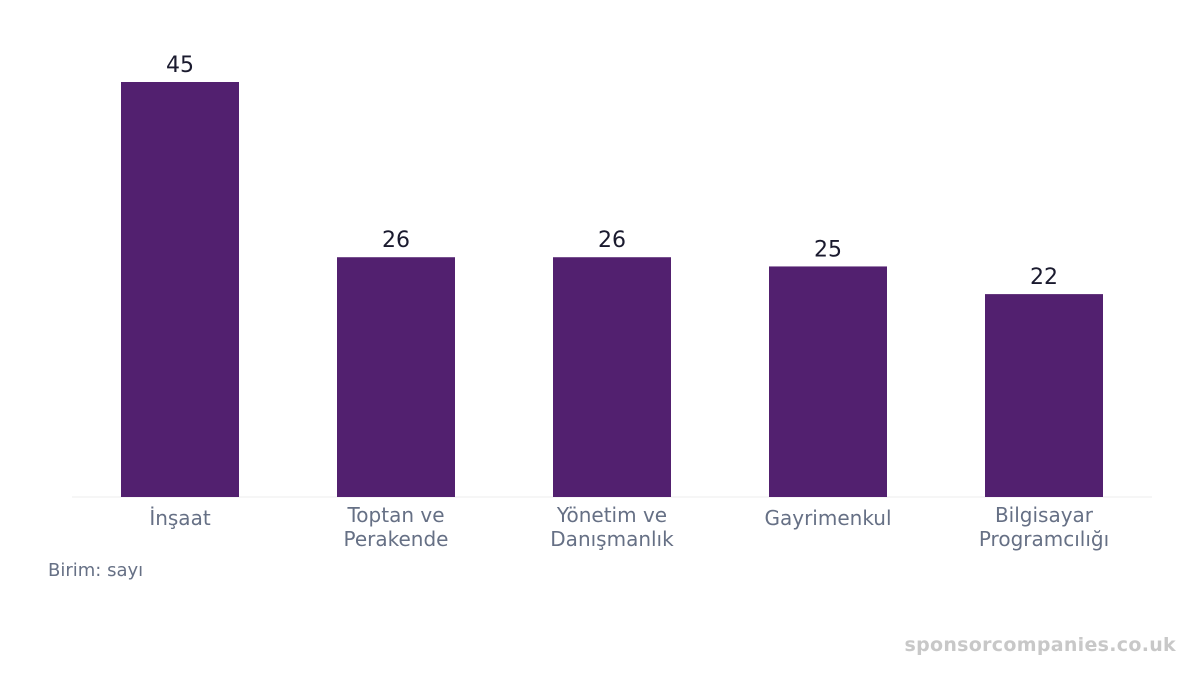  I want to click on category-label-1: Toptan ve Perakende, so click(396, 527).